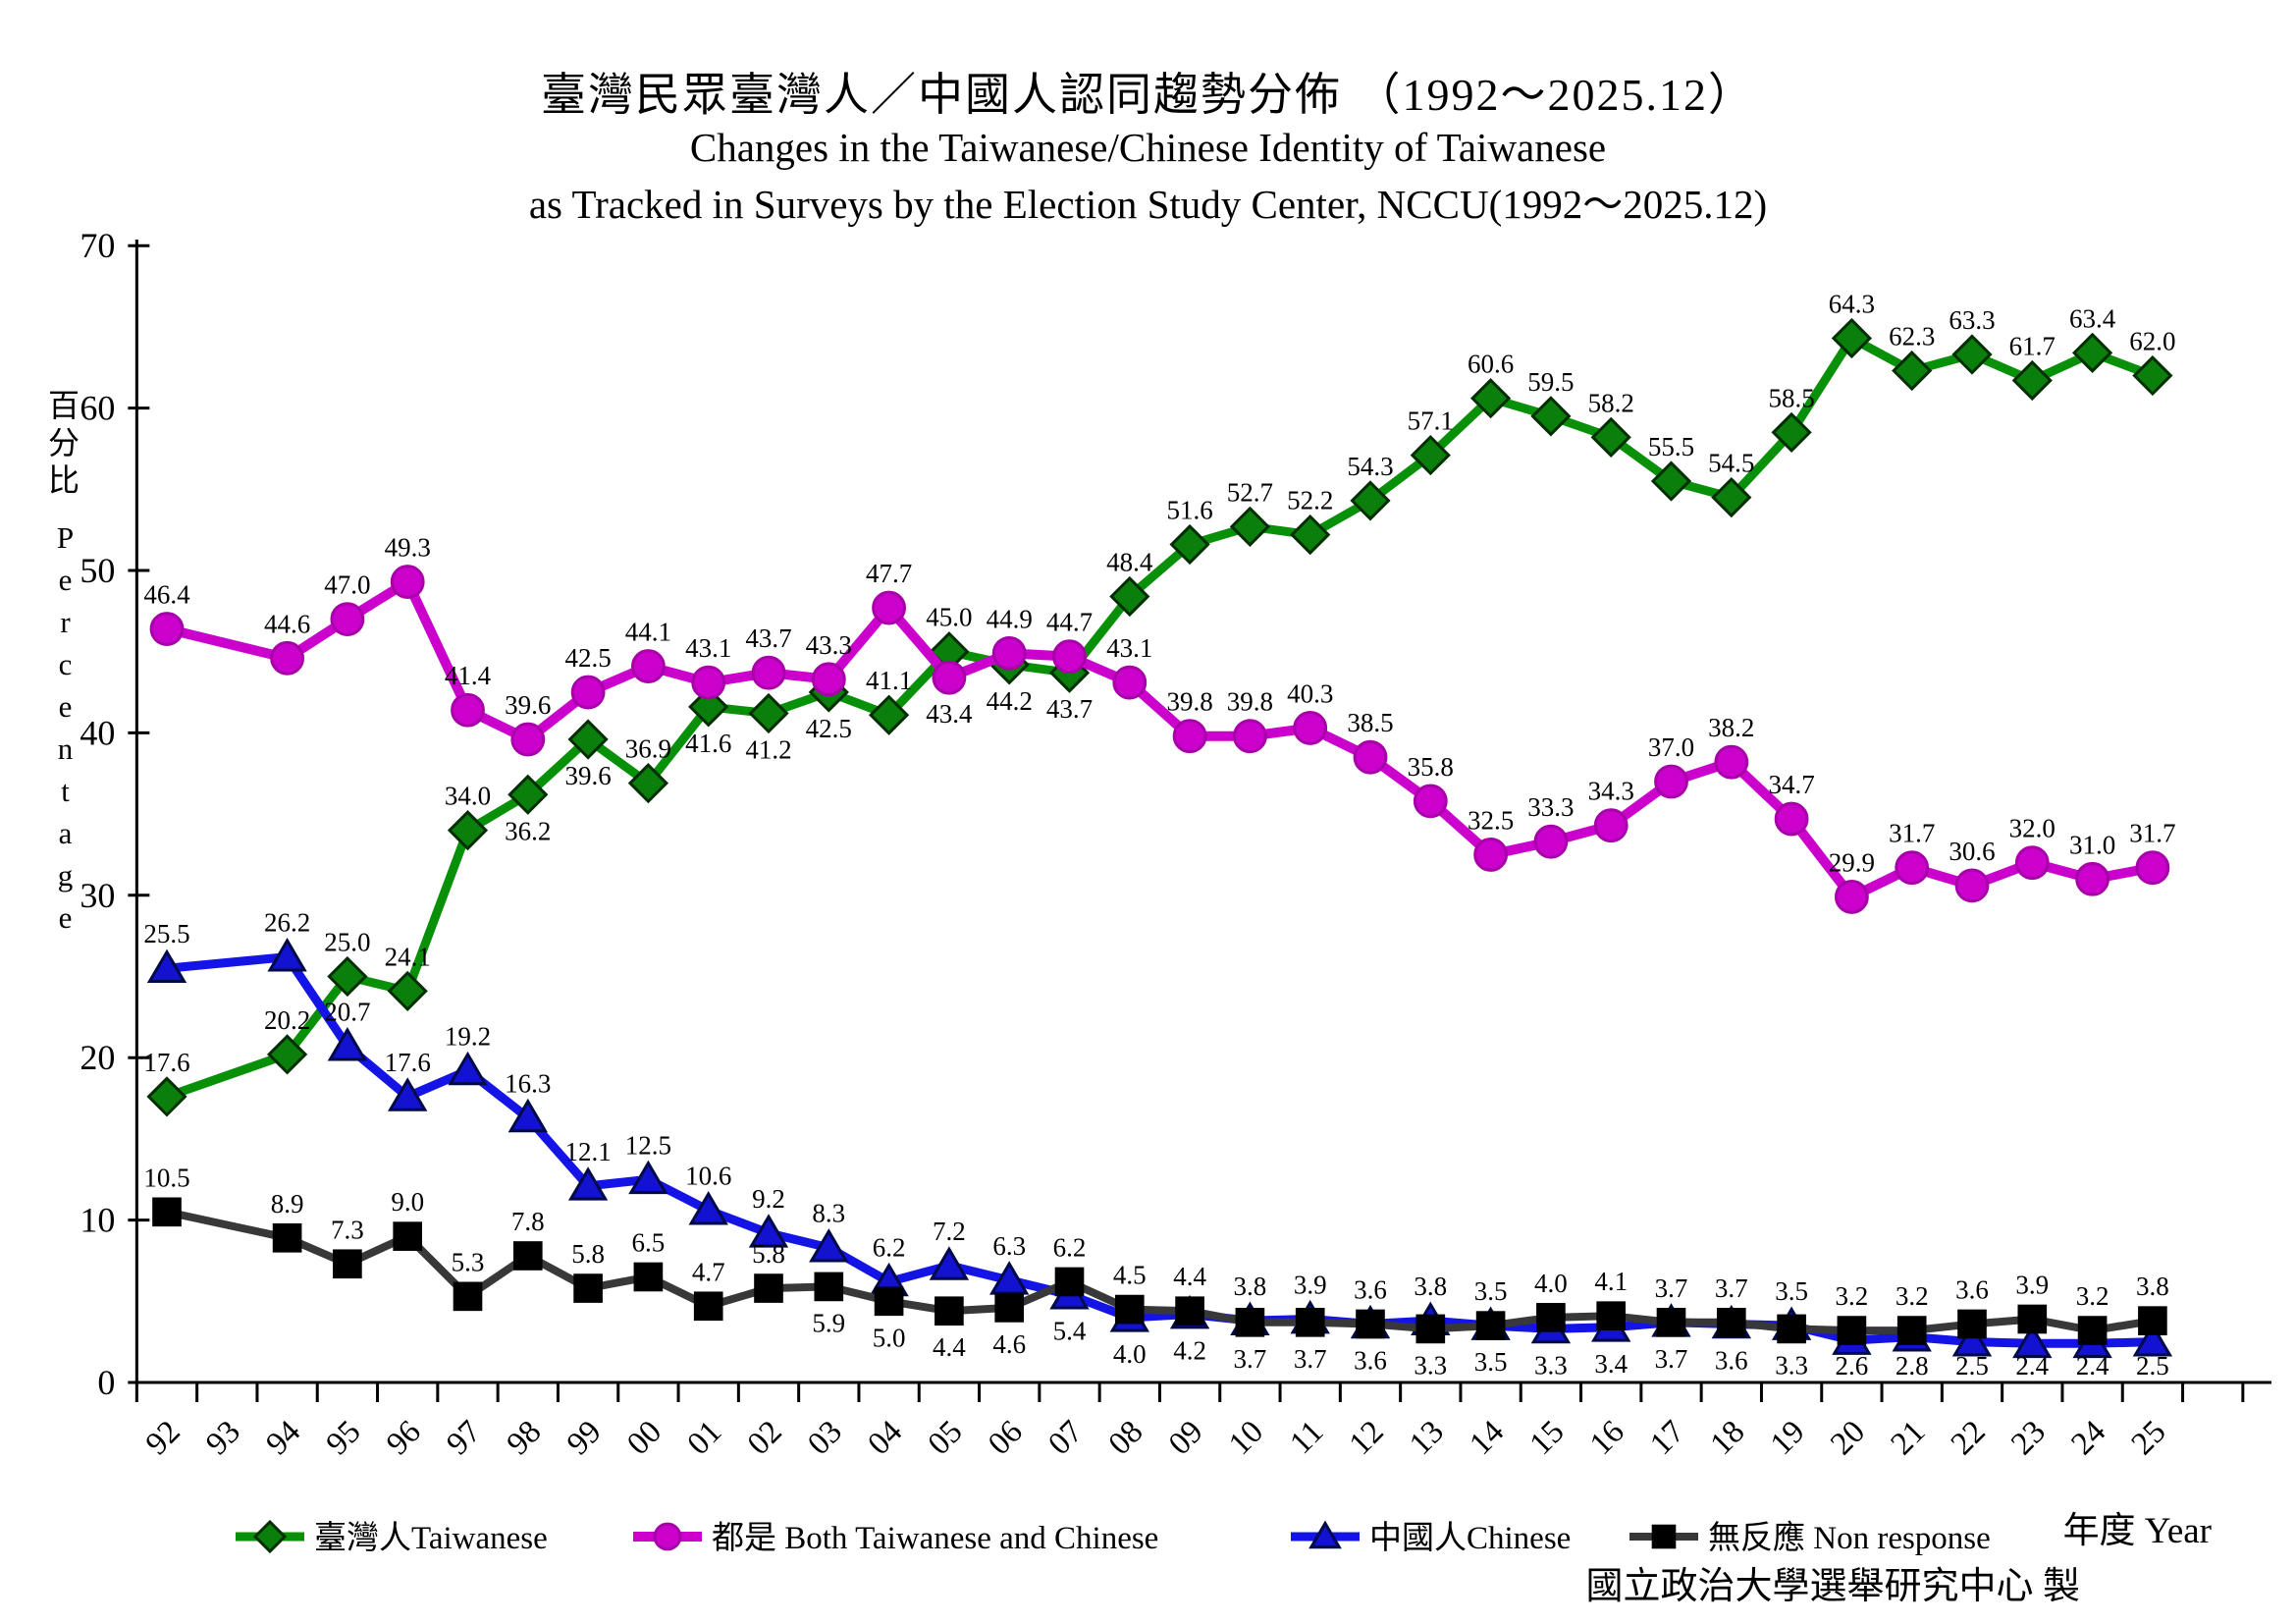  I want to click on nonresponse-value-label: 5.9, so click(828, 1322).